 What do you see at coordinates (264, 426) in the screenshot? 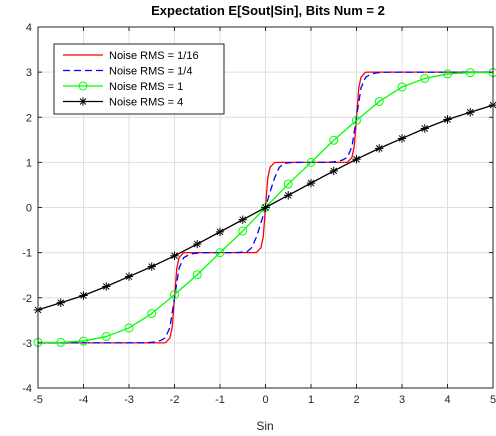
I see `x-axis-label: Sin` at bounding box center [264, 426].